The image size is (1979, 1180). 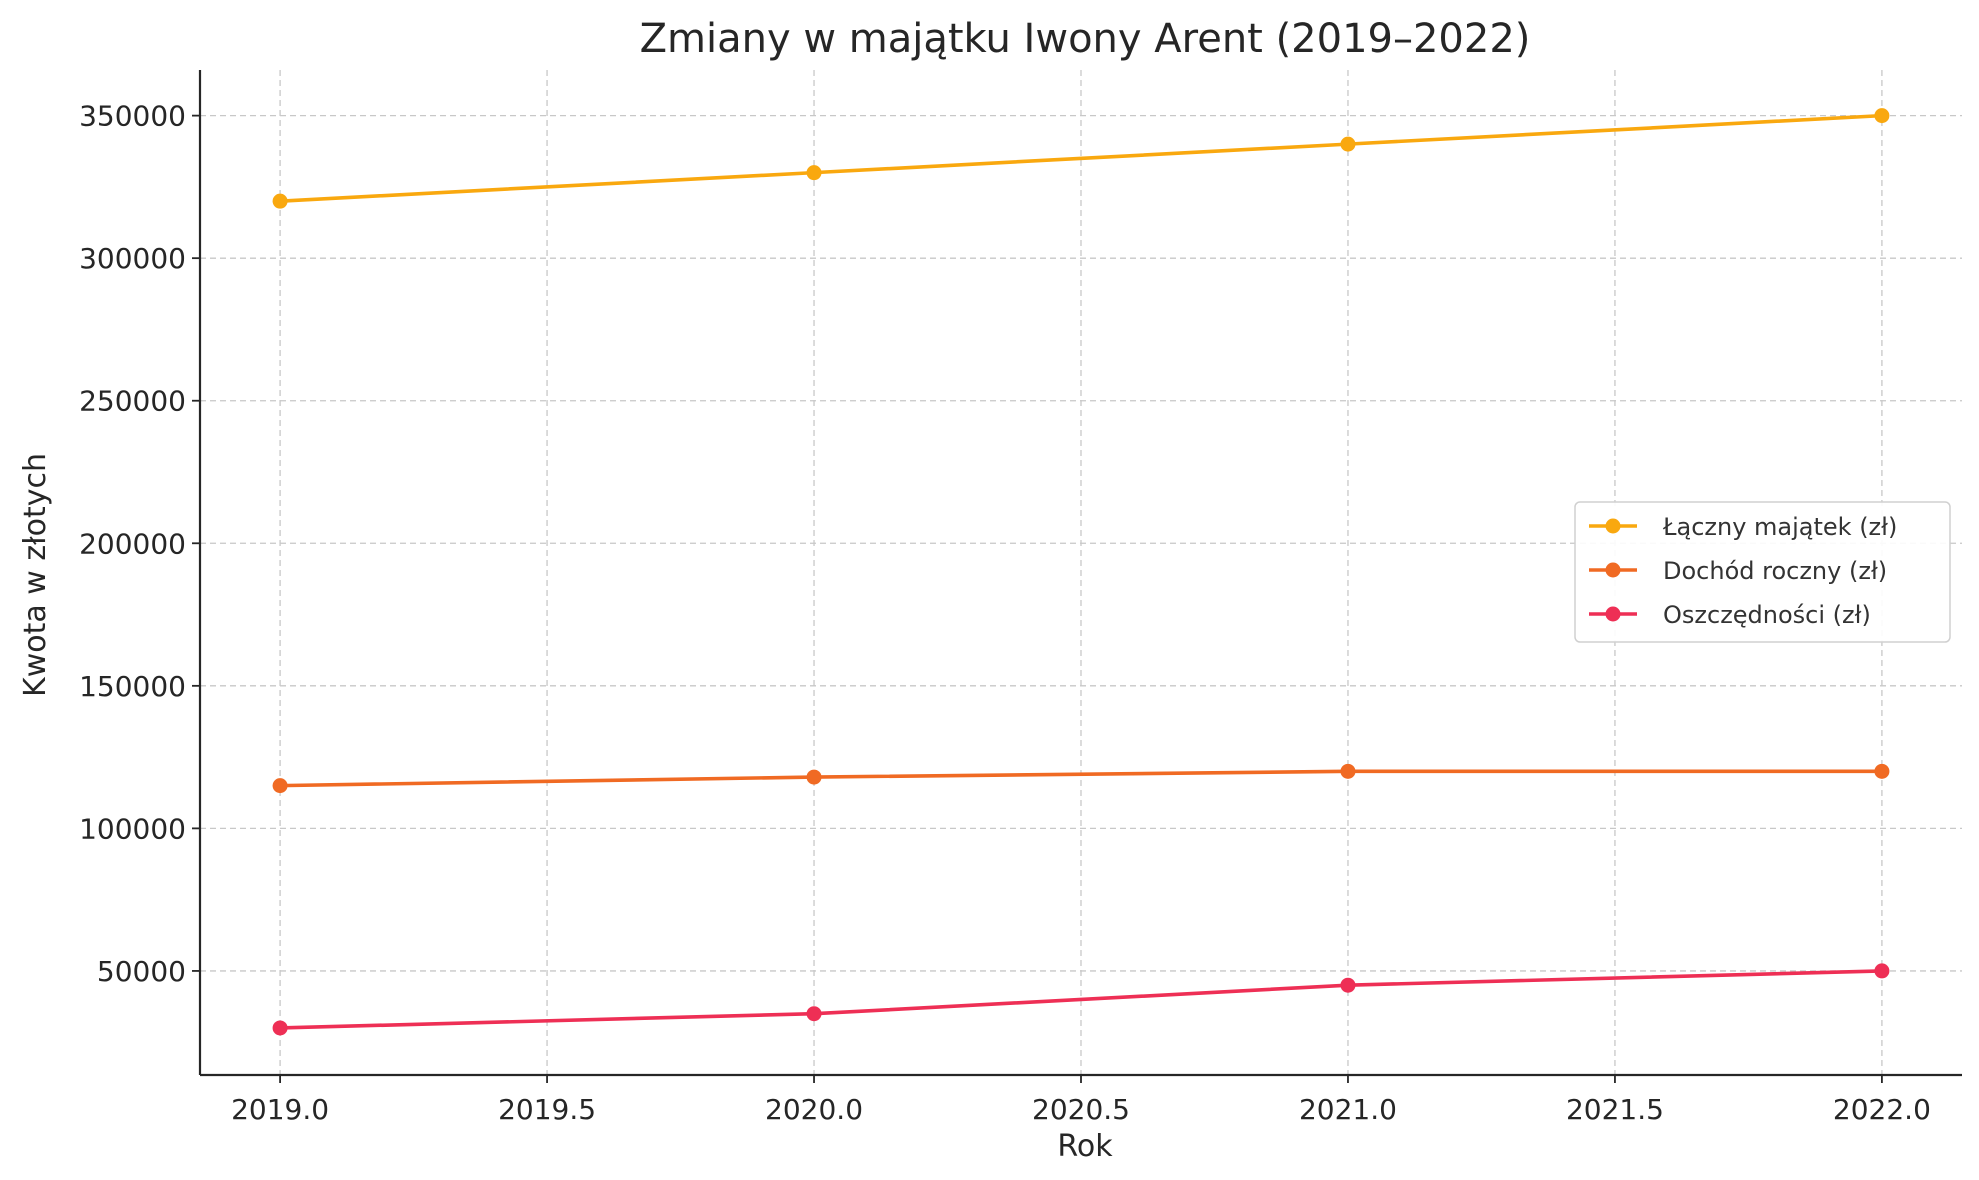 I want to click on y-tick-label: 350000, so click(x=132, y=116).